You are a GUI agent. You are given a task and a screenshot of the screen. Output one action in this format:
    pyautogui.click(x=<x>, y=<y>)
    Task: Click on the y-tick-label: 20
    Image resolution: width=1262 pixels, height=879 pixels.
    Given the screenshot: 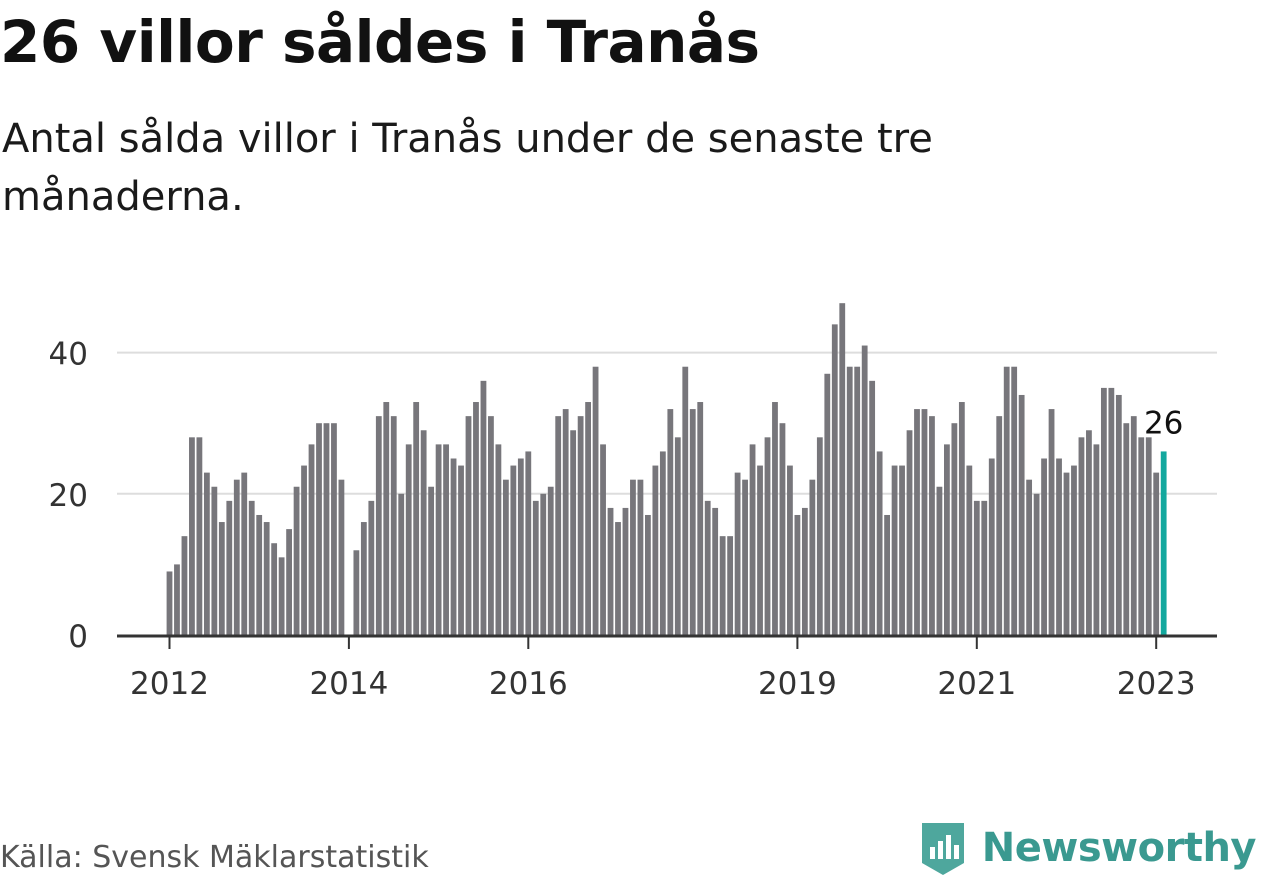 What is the action you would take?
    pyautogui.click(x=68, y=496)
    